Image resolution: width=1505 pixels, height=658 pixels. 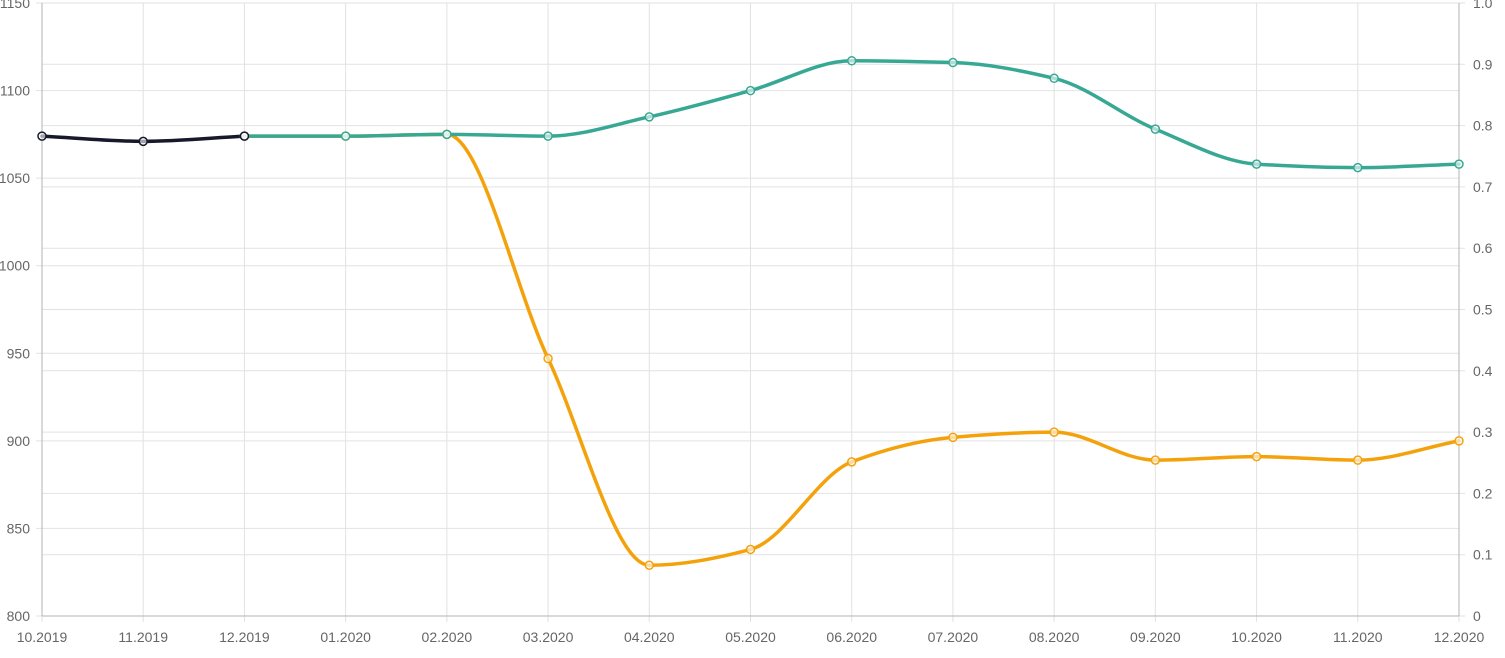 I want to click on x-tick-label: 01.2020, so click(x=345, y=637).